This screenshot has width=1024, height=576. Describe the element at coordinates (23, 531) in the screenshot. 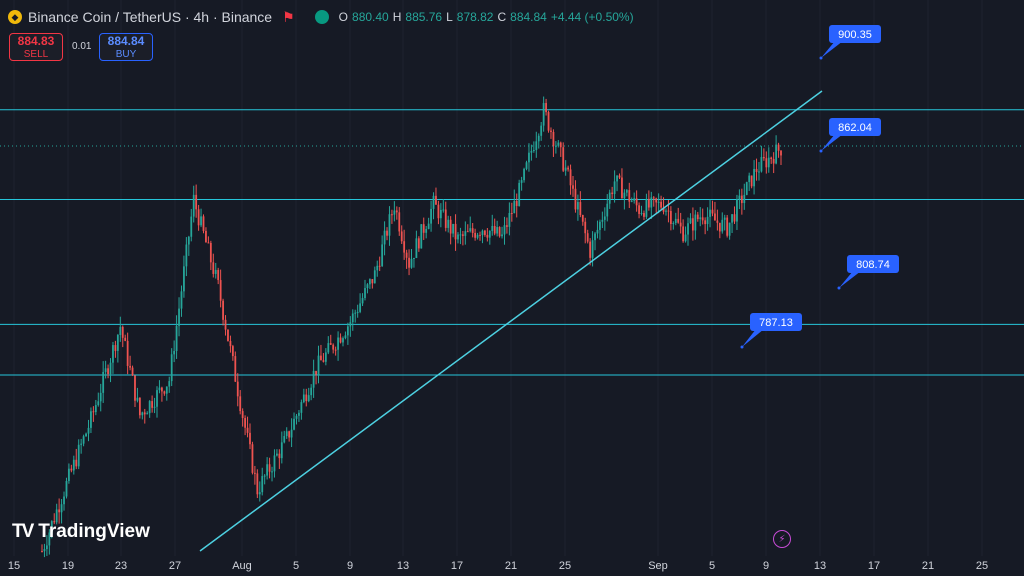

I see `tradingview-logo-icon: TV` at that location.